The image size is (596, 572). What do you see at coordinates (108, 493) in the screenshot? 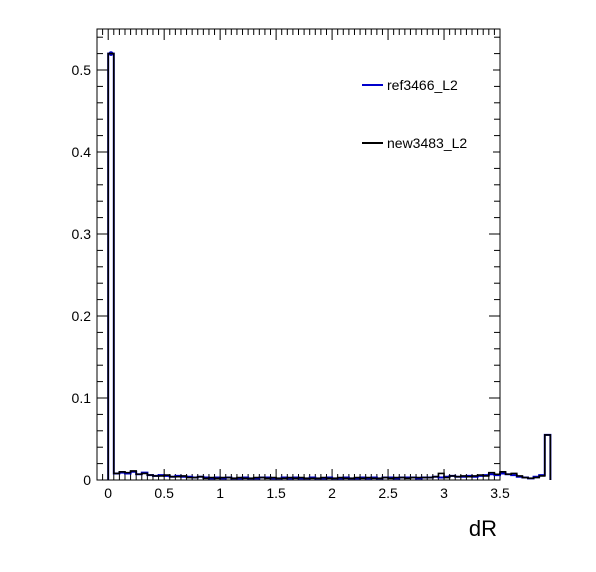
I see `x-tick-label: 0` at bounding box center [108, 493].